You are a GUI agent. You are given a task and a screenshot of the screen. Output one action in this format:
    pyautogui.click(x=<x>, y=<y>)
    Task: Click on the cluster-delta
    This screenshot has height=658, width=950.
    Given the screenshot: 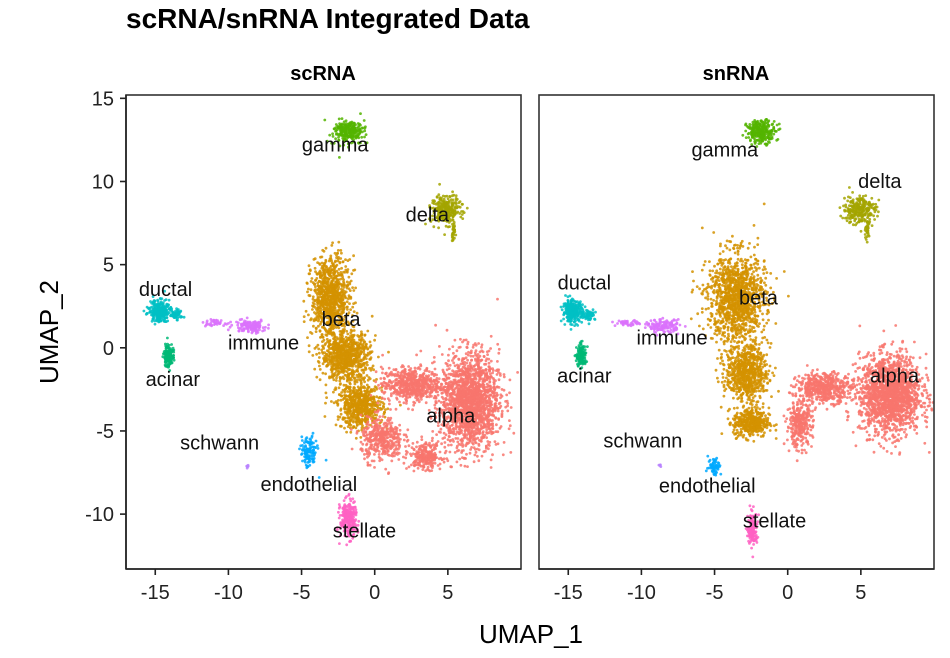 What is the action you would take?
    pyautogui.click(x=446, y=212)
    